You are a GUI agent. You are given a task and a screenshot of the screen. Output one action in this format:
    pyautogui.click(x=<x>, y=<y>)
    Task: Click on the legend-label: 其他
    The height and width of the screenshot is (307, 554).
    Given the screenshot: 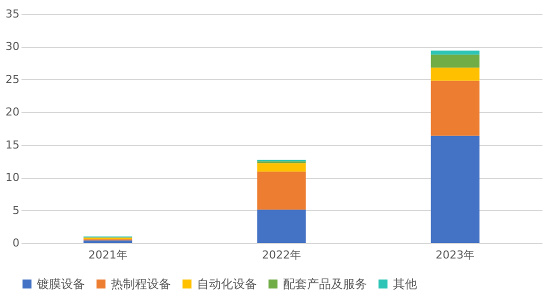 What is the action you would take?
    pyautogui.click(x=405, y=284)
    